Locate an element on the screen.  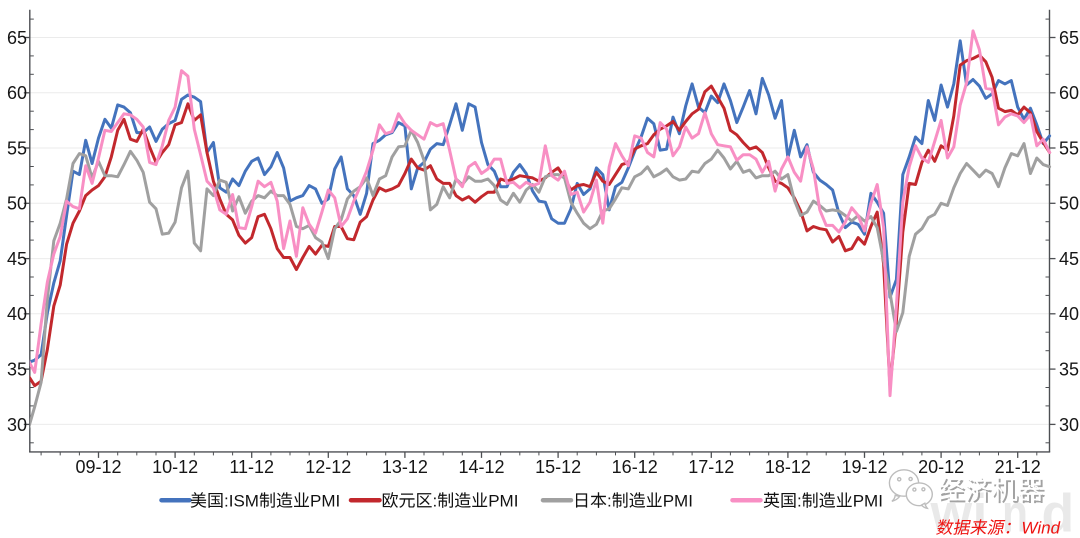
svg-text: 12-12 is located at coordinates (328, 467).